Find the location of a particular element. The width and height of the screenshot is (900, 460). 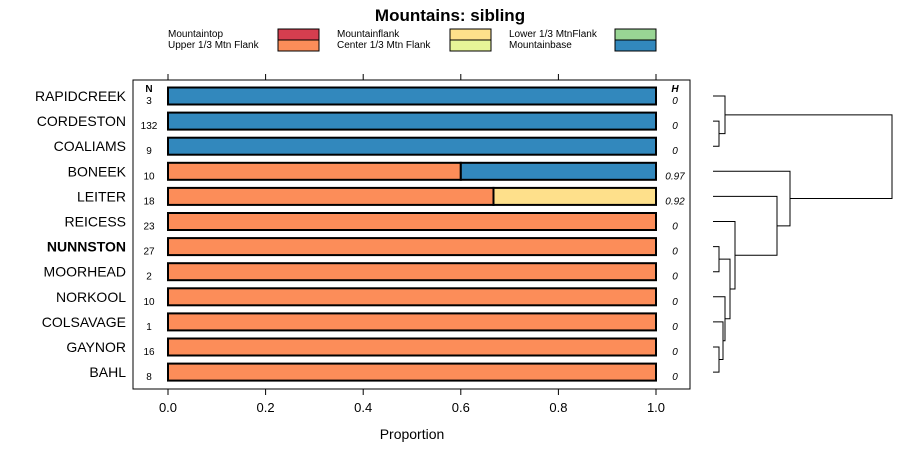

h-value: 0.92 is located at coordinates (675, 201).